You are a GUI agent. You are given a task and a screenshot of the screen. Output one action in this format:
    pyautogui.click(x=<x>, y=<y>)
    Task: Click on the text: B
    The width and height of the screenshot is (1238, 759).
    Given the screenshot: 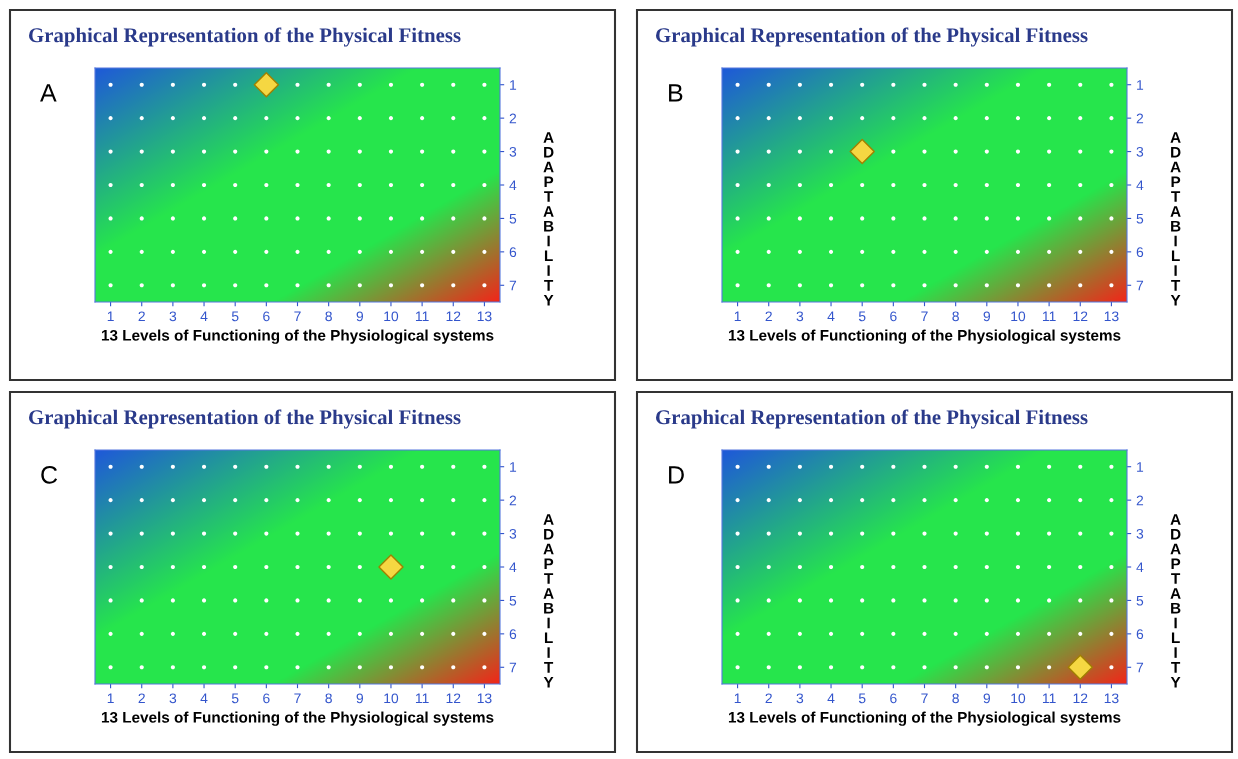 What is the action you would take?
    pyautogui.click(x=676, y=93)
    